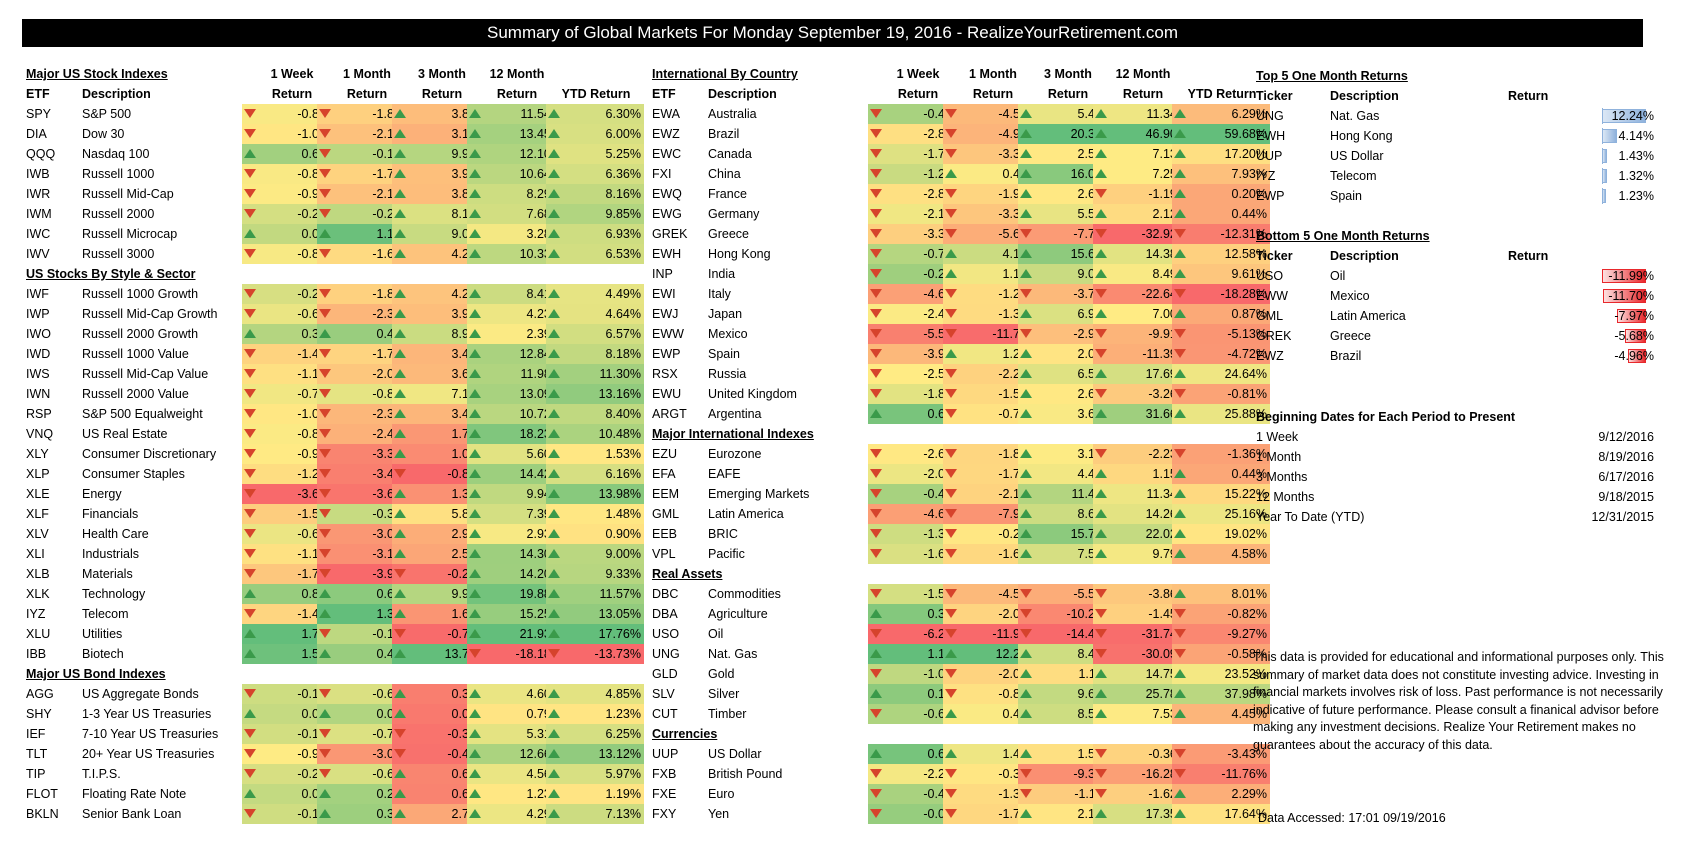 Image resolution: width=1687 pixels, height=849 pixels. What do you see at coordinates (596, 374) in the screenshot?
I see `ytd-return-cell: 11.30%` at bounding box center [596, 374].